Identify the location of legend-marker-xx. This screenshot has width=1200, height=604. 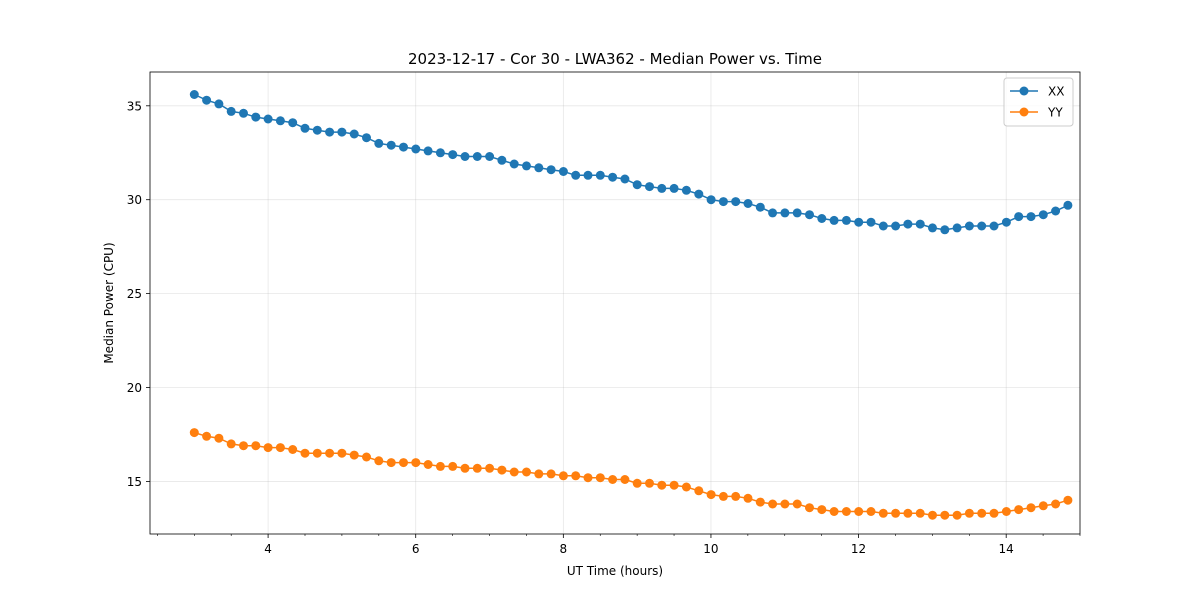
(1024, 91).